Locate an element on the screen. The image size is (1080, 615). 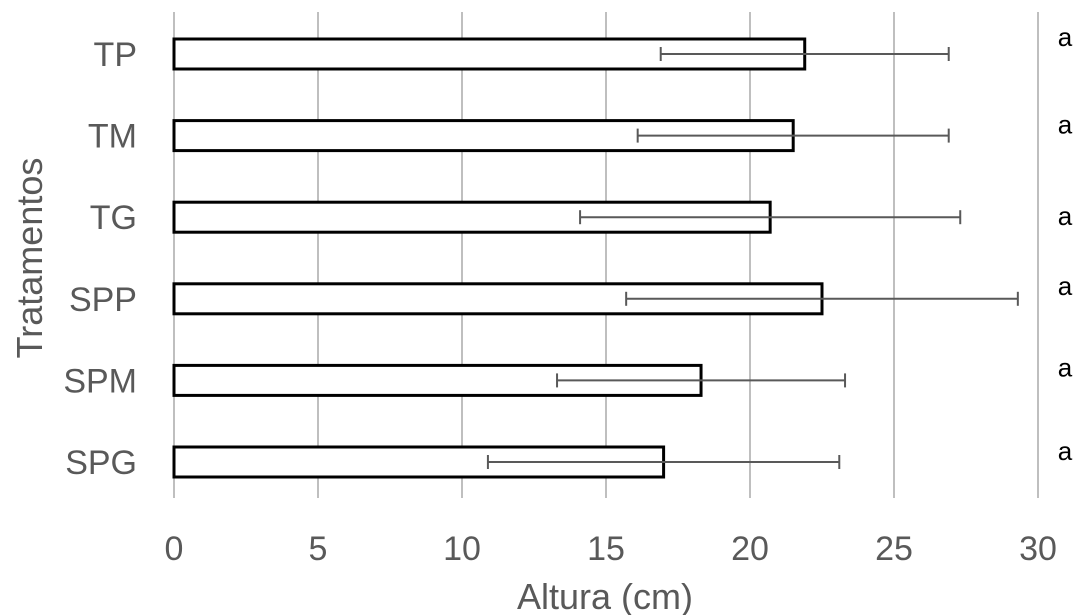
x-tick-labels: 0 5 10 15 20 25 30 is located at coordinates (611, 549).